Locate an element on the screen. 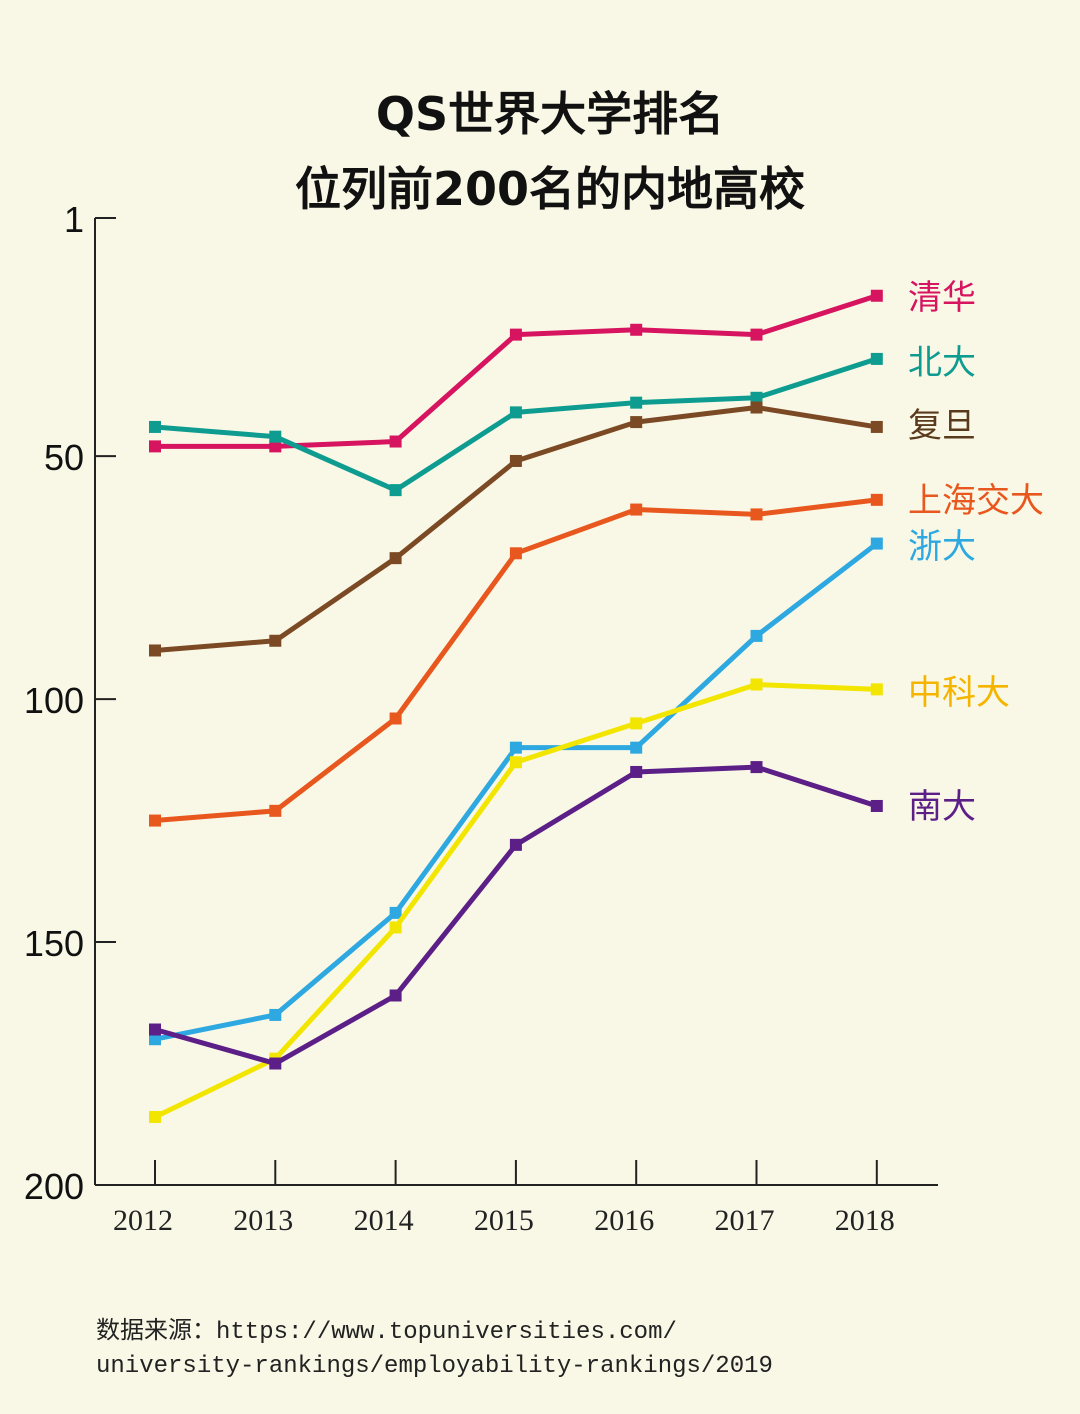 This screenshot has width=1080, height=1414. series-2: 复旦 is located at coordinates (562, 529).